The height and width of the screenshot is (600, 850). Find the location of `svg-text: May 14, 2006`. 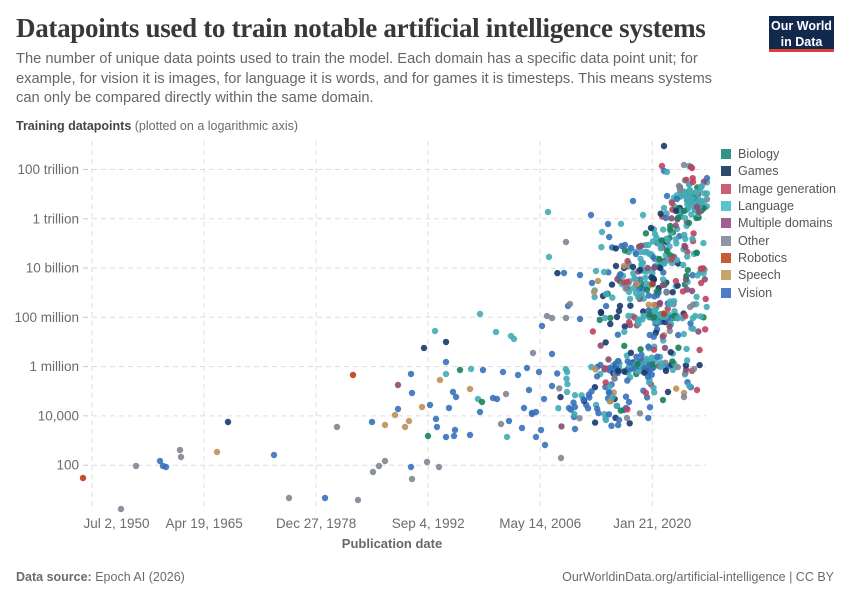

svg-text: May 14, 2006 is located at coordinates (540, 523).